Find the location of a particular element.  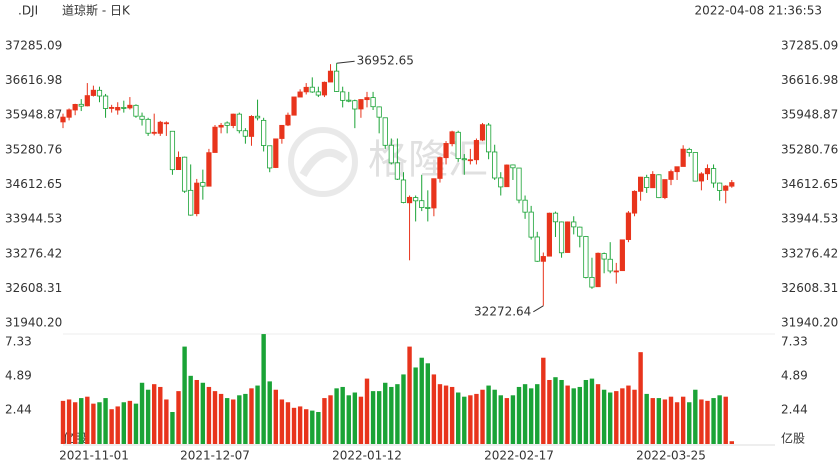

y2-tick-label: 37285.09 is located at coordinates (809, 46).